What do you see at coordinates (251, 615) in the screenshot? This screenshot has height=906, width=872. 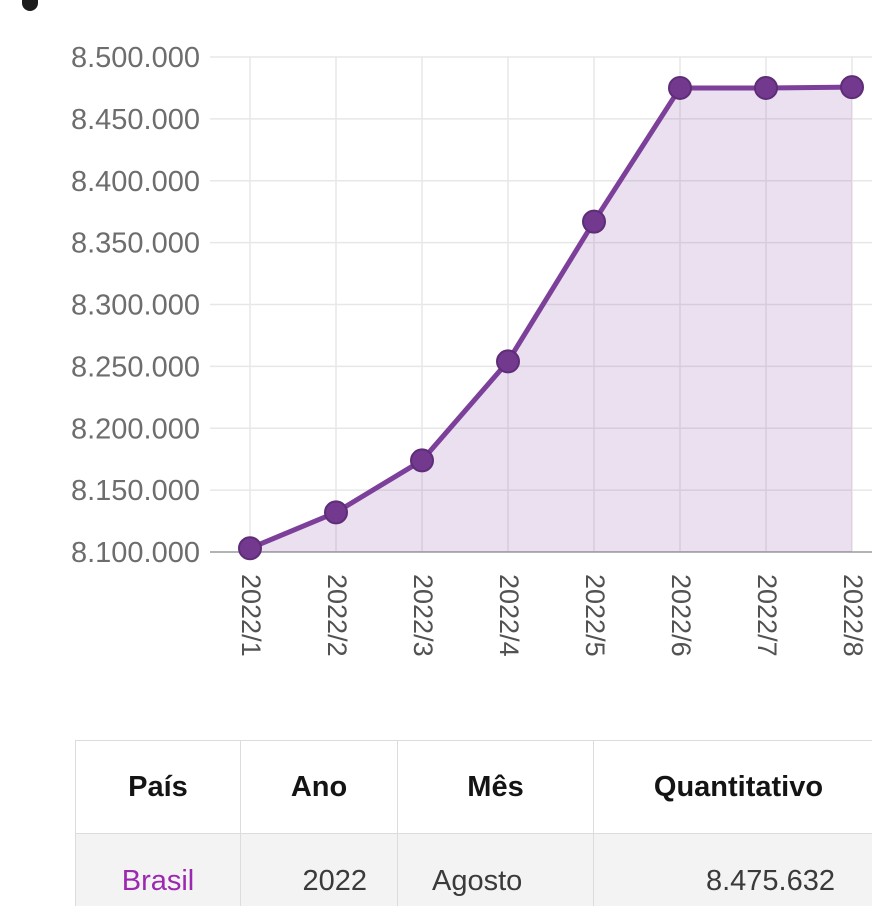 I see `x-axis-label: 2022/1` at bounding box center [251, 615].